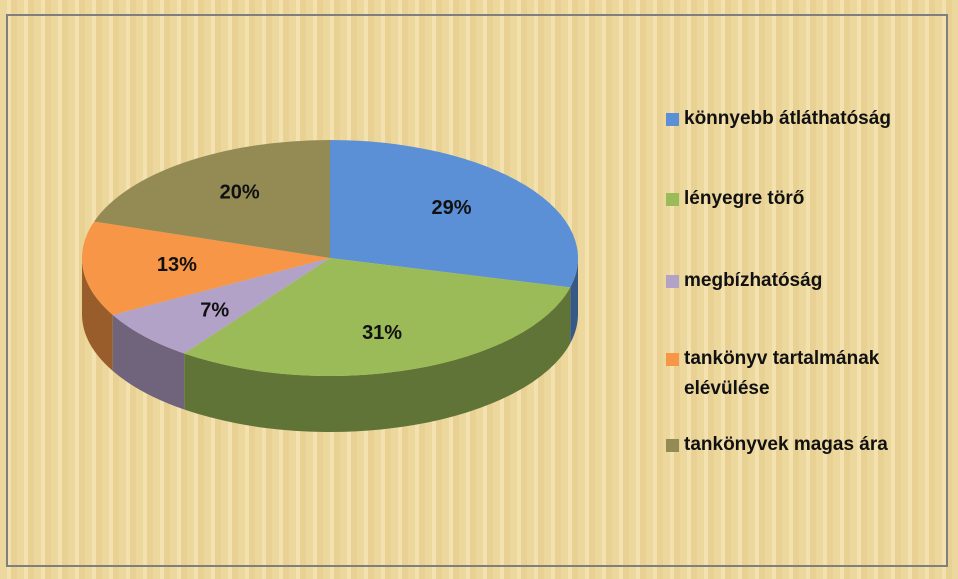  What do you see at coordinates (382, 333) in the screenshot?
I see `data-label: 31%` at bounding box center [382, 333].